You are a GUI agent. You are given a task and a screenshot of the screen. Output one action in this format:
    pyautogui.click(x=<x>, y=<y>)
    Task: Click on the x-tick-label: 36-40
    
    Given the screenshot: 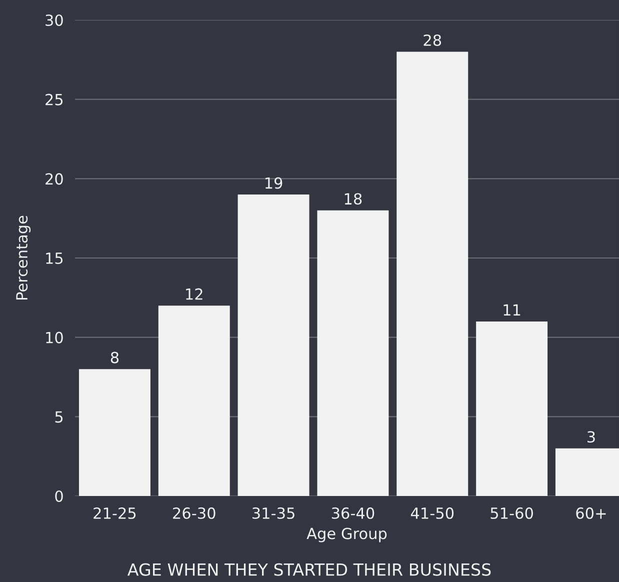 What is the action you would take?
    pyautogui.click(x=353, y=513)
    